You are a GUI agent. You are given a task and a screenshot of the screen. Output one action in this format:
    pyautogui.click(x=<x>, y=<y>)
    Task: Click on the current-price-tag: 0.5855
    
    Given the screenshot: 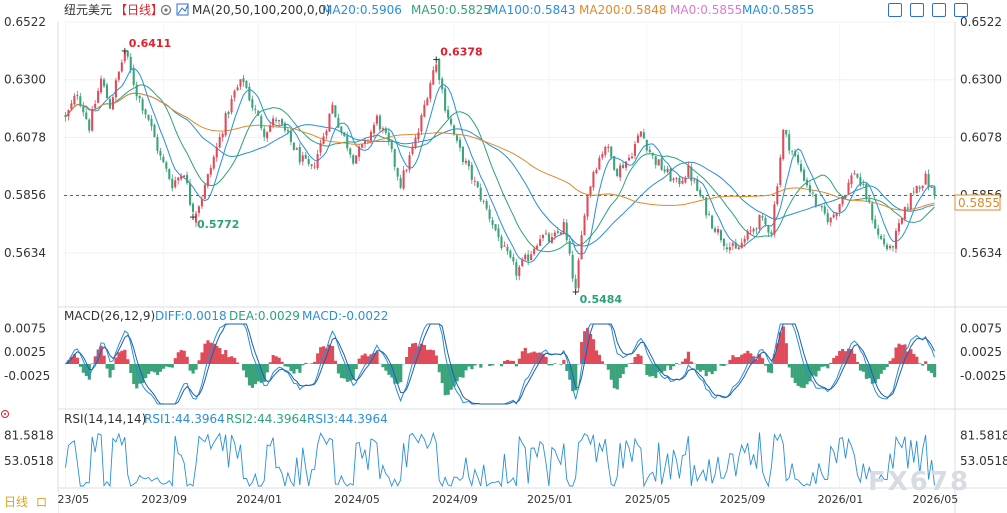 What is the action you would take?
    pyautogui.click(x=977, y=202)
    